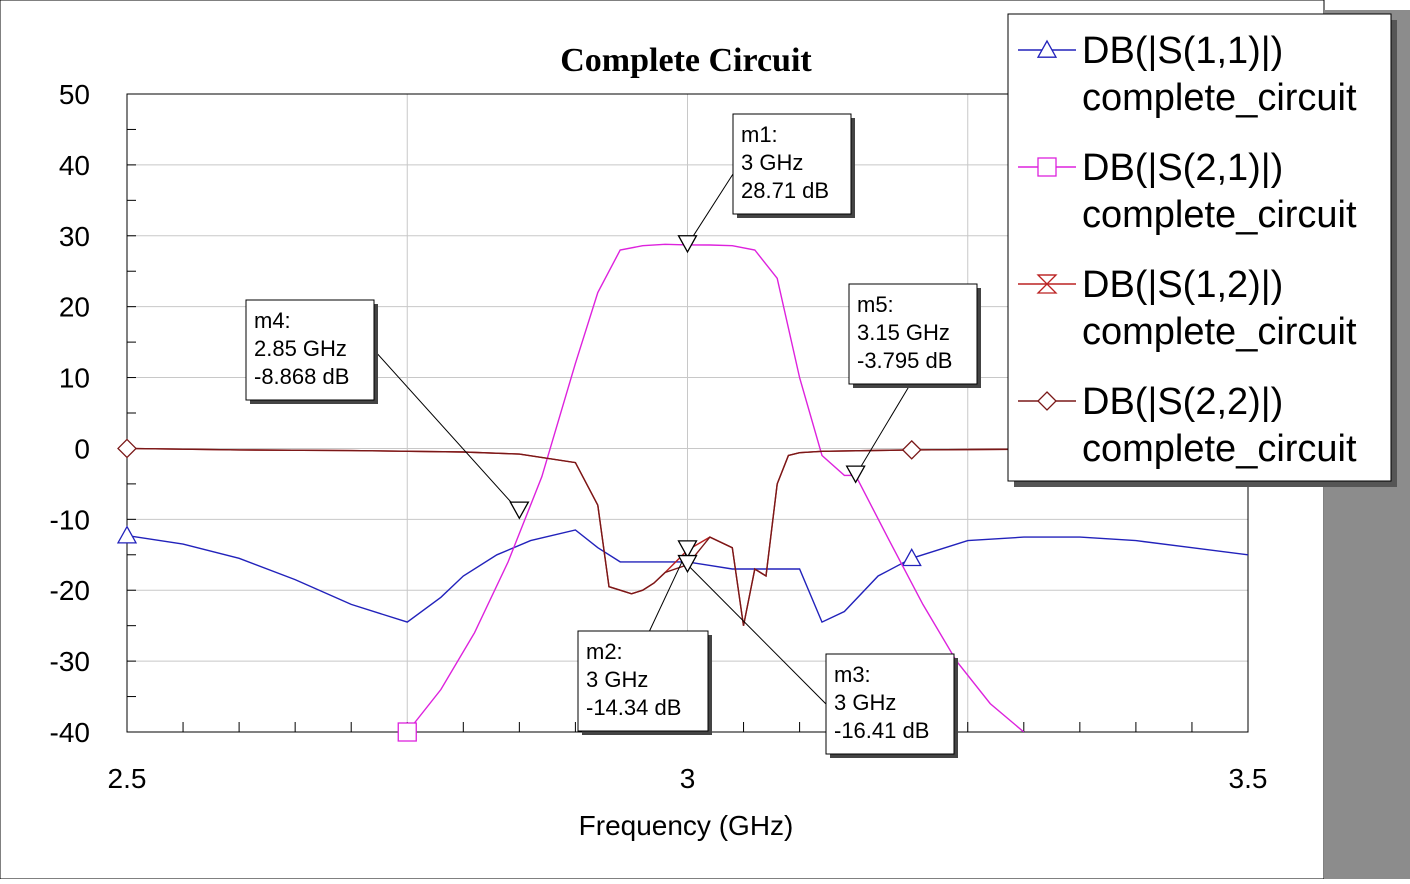 This screenshot has width=1410, height=884. I want to click on legend-entry-3: DB(|S(2,2)|), so click(1182, 402).